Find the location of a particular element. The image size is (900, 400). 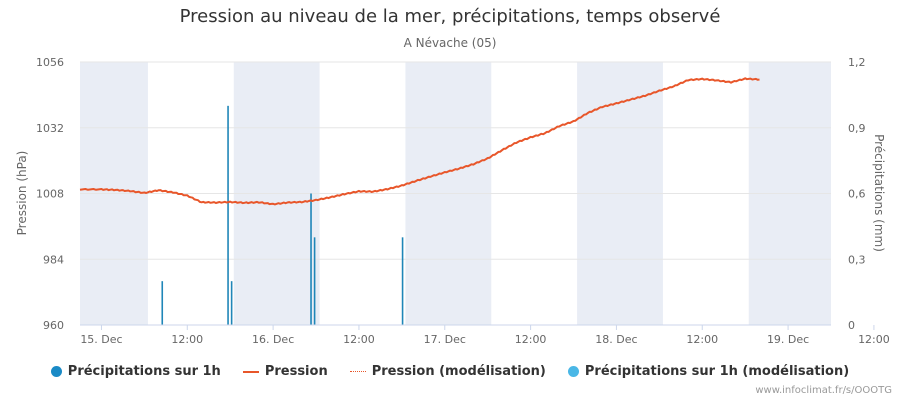

y-left-tick-label: 1056 is located at coordinates (50, 62).